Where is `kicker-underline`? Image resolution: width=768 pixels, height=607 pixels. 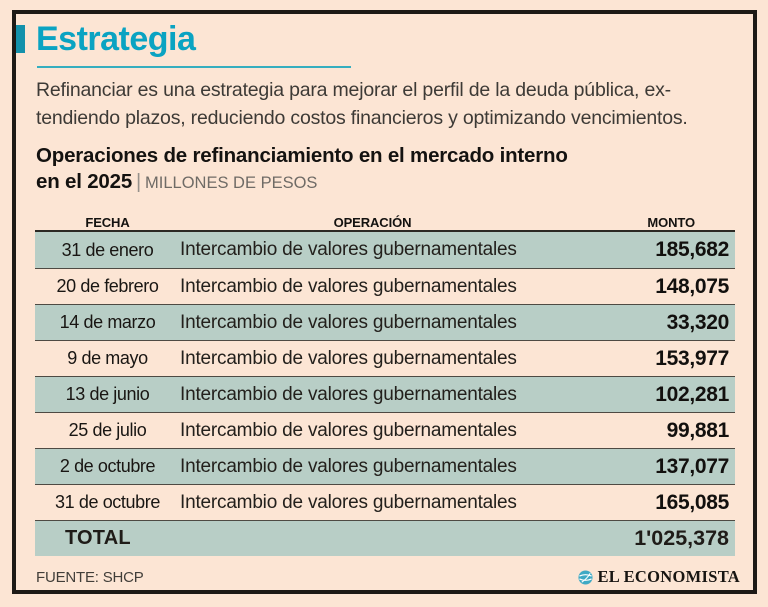
kicker-underline is located at coordinates (194, 67).